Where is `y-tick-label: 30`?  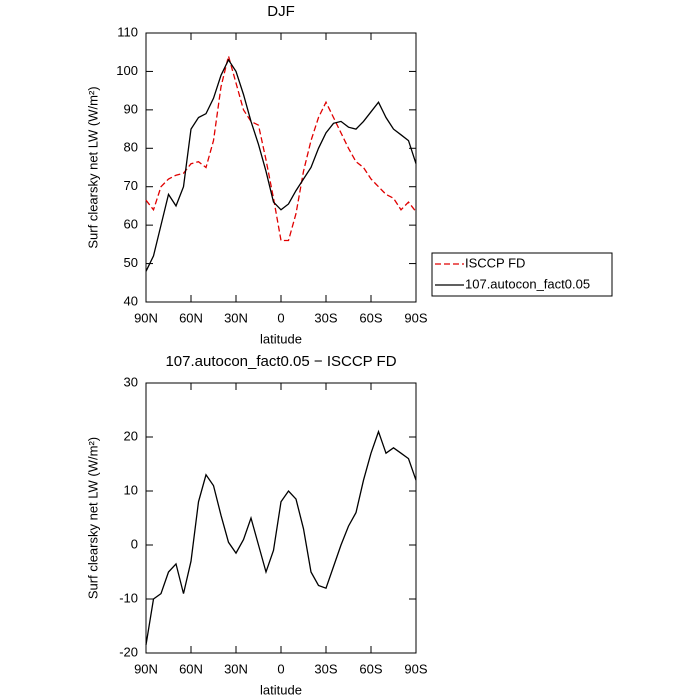
y-tick-label: 30 is located at coordinates (131, 381).